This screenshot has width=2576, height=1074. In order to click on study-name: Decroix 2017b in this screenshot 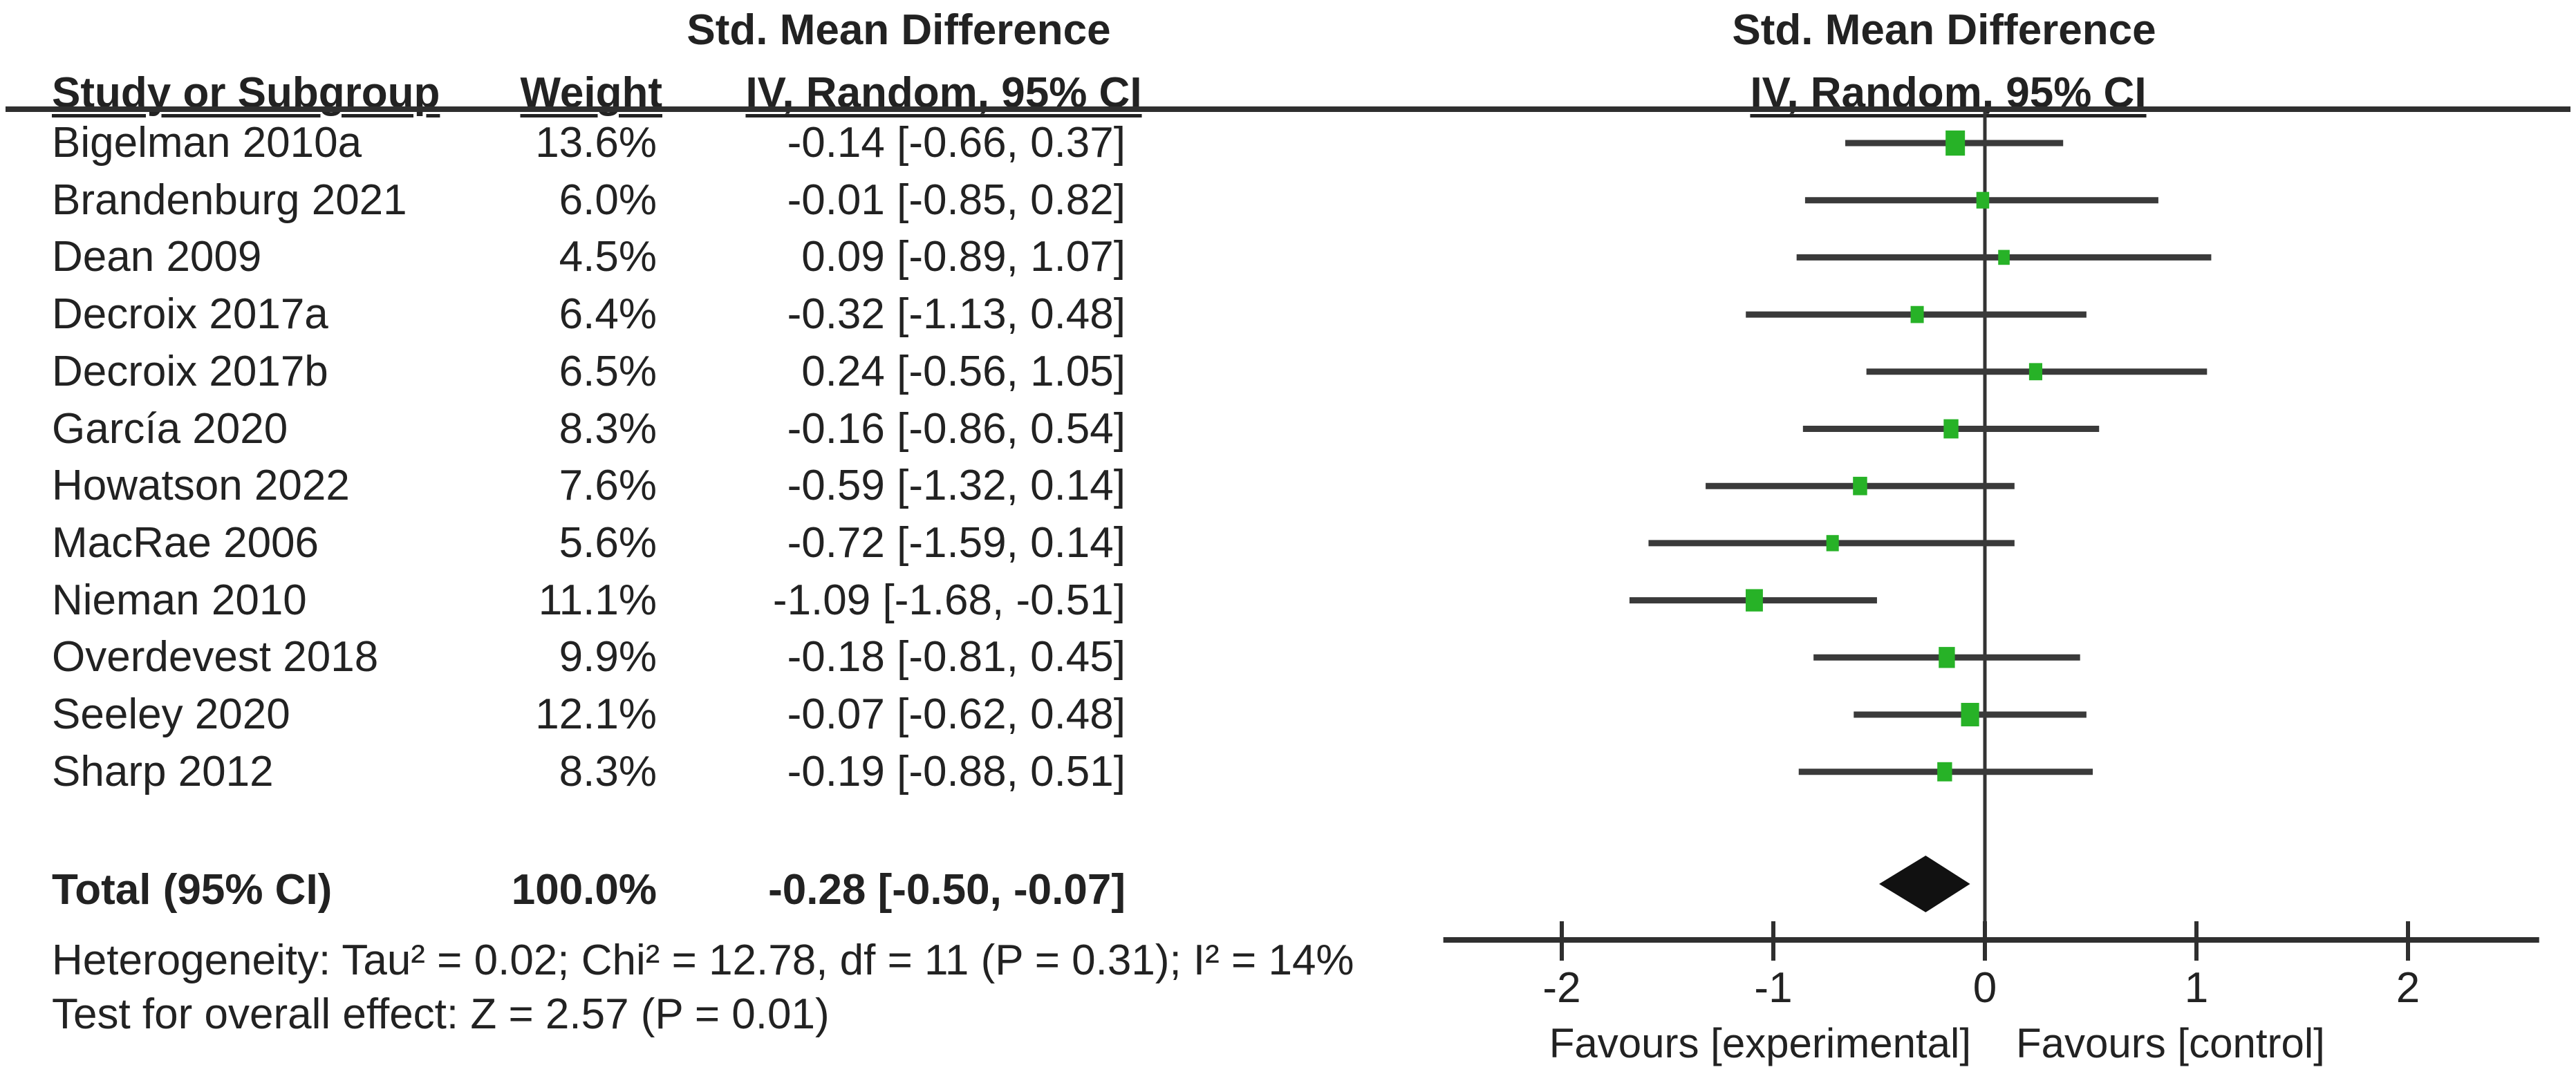, I will do `click(190, 371)`.